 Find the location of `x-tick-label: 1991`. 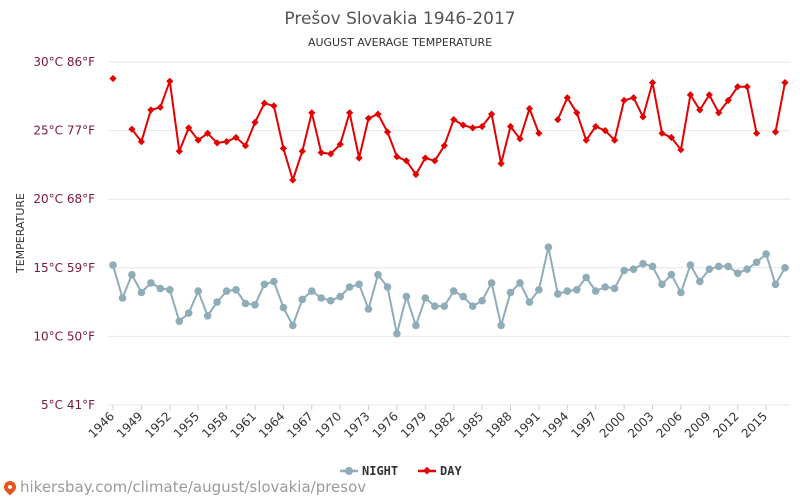

x-tick-label: 1991 is located at coordinates (527, 424).